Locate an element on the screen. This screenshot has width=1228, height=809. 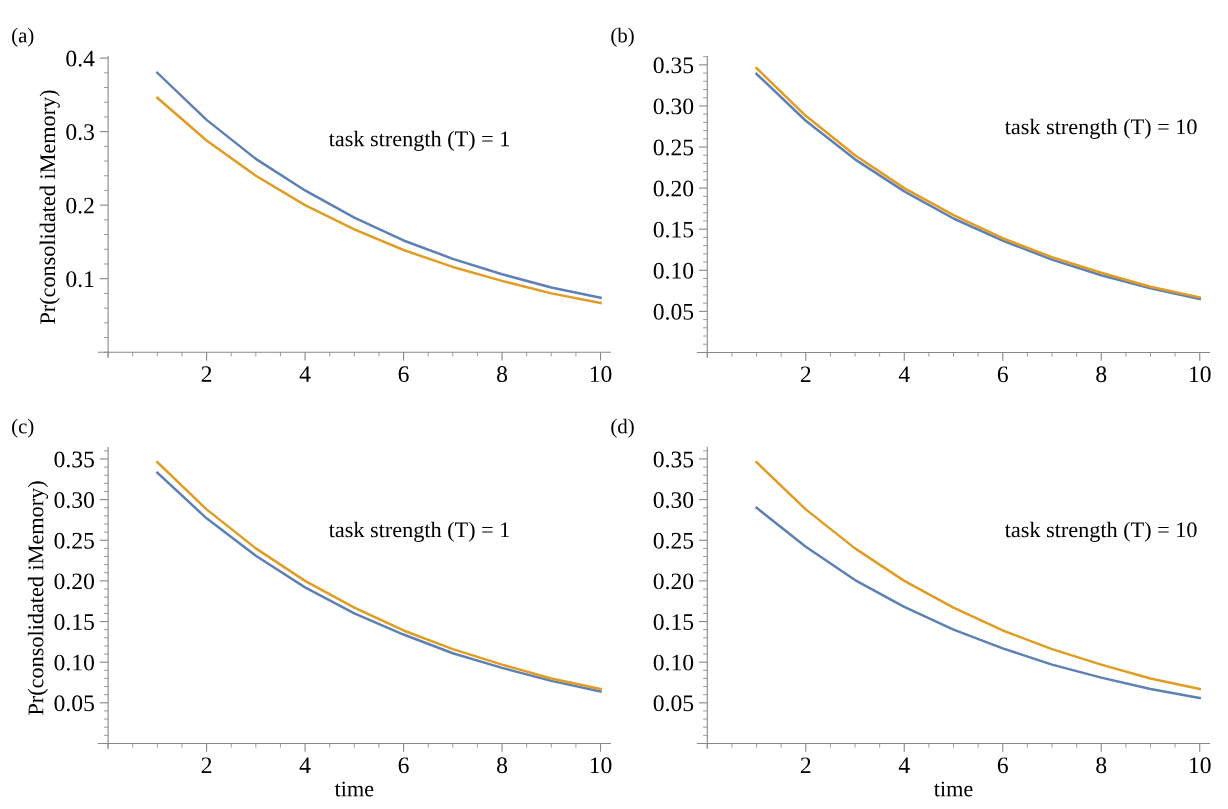
chart-title: (a) is located at coordinates (23, 37).